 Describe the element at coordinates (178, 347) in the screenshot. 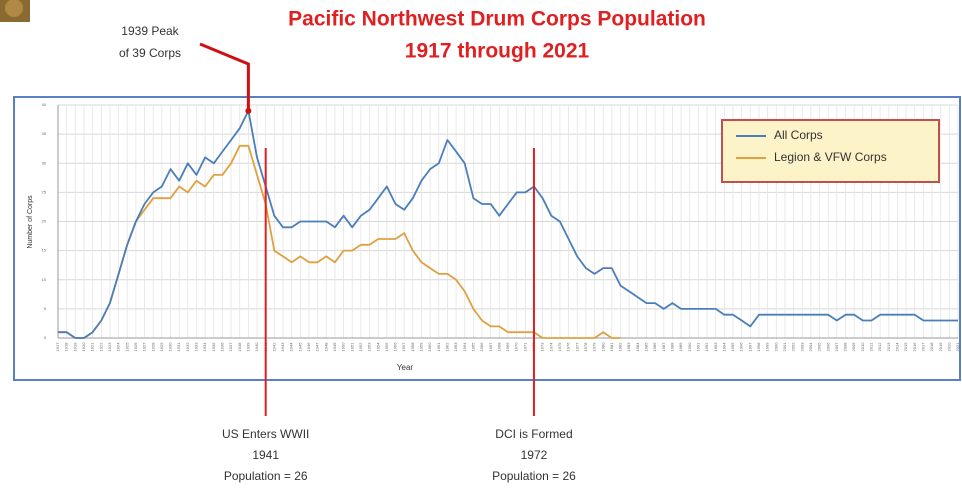

I see `x-tick-label: 1931` at that location.